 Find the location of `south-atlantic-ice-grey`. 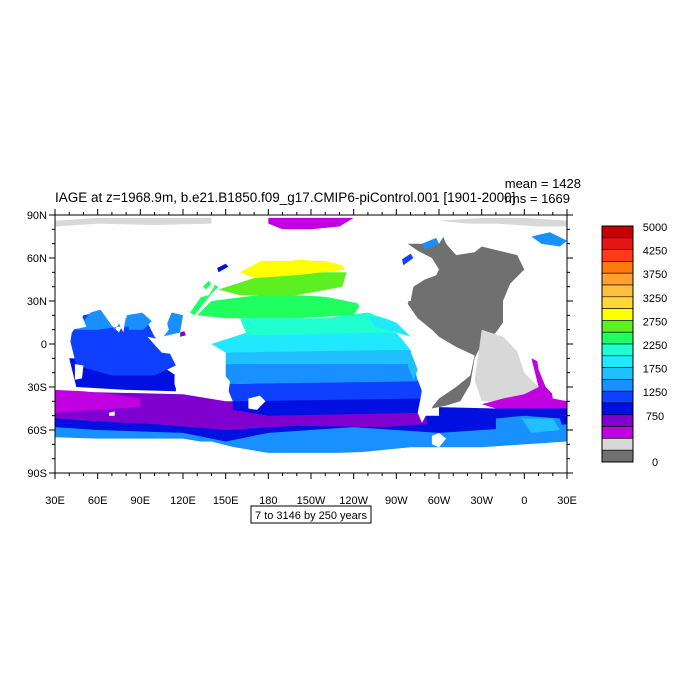

south-atlantic-ice-grey is located at coordinates (508, 365).